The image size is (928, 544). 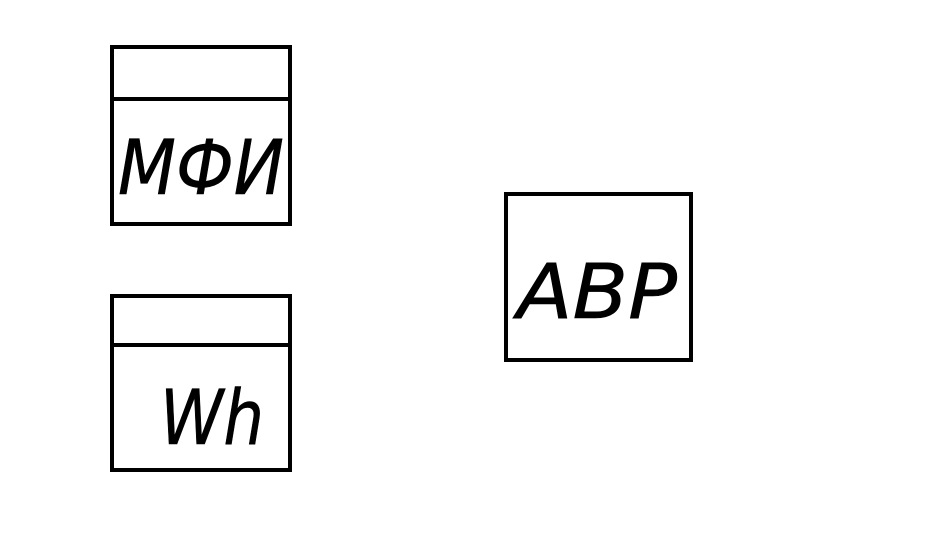 I want to click on mfi-symbol: МФИ, so click(x=201, y=135).